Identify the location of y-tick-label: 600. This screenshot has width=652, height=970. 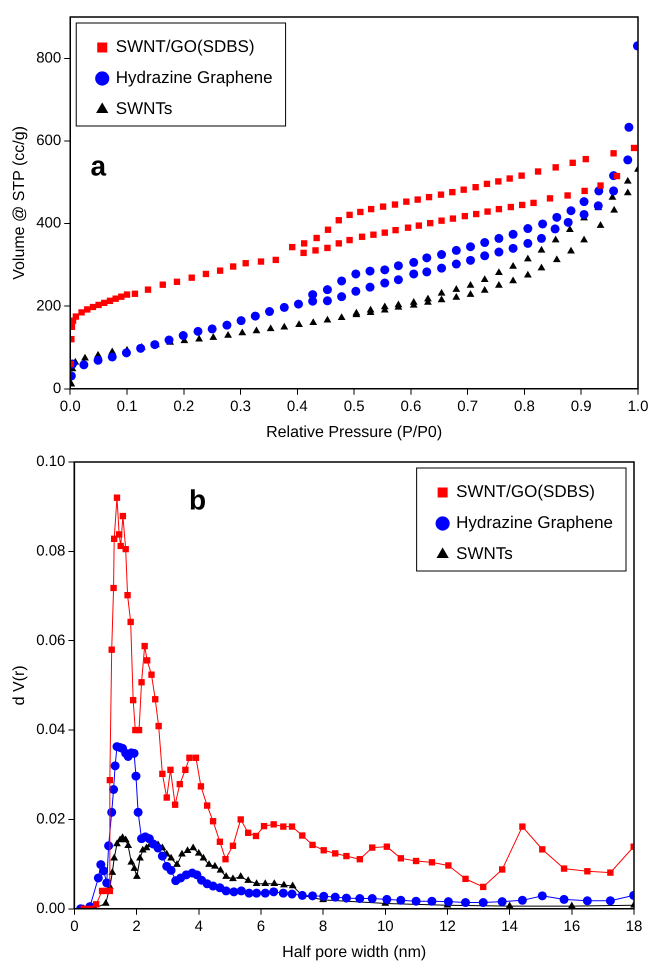
(49, 141).